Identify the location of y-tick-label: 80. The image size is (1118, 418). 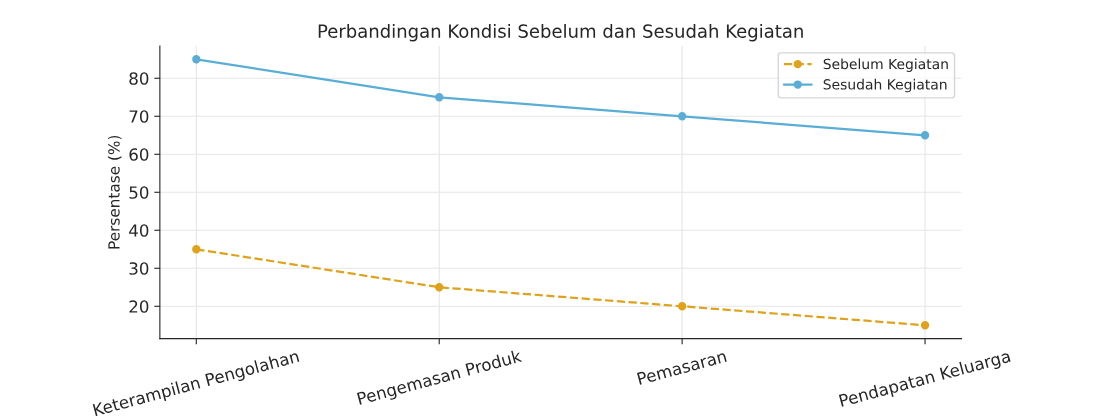
(139, 78).